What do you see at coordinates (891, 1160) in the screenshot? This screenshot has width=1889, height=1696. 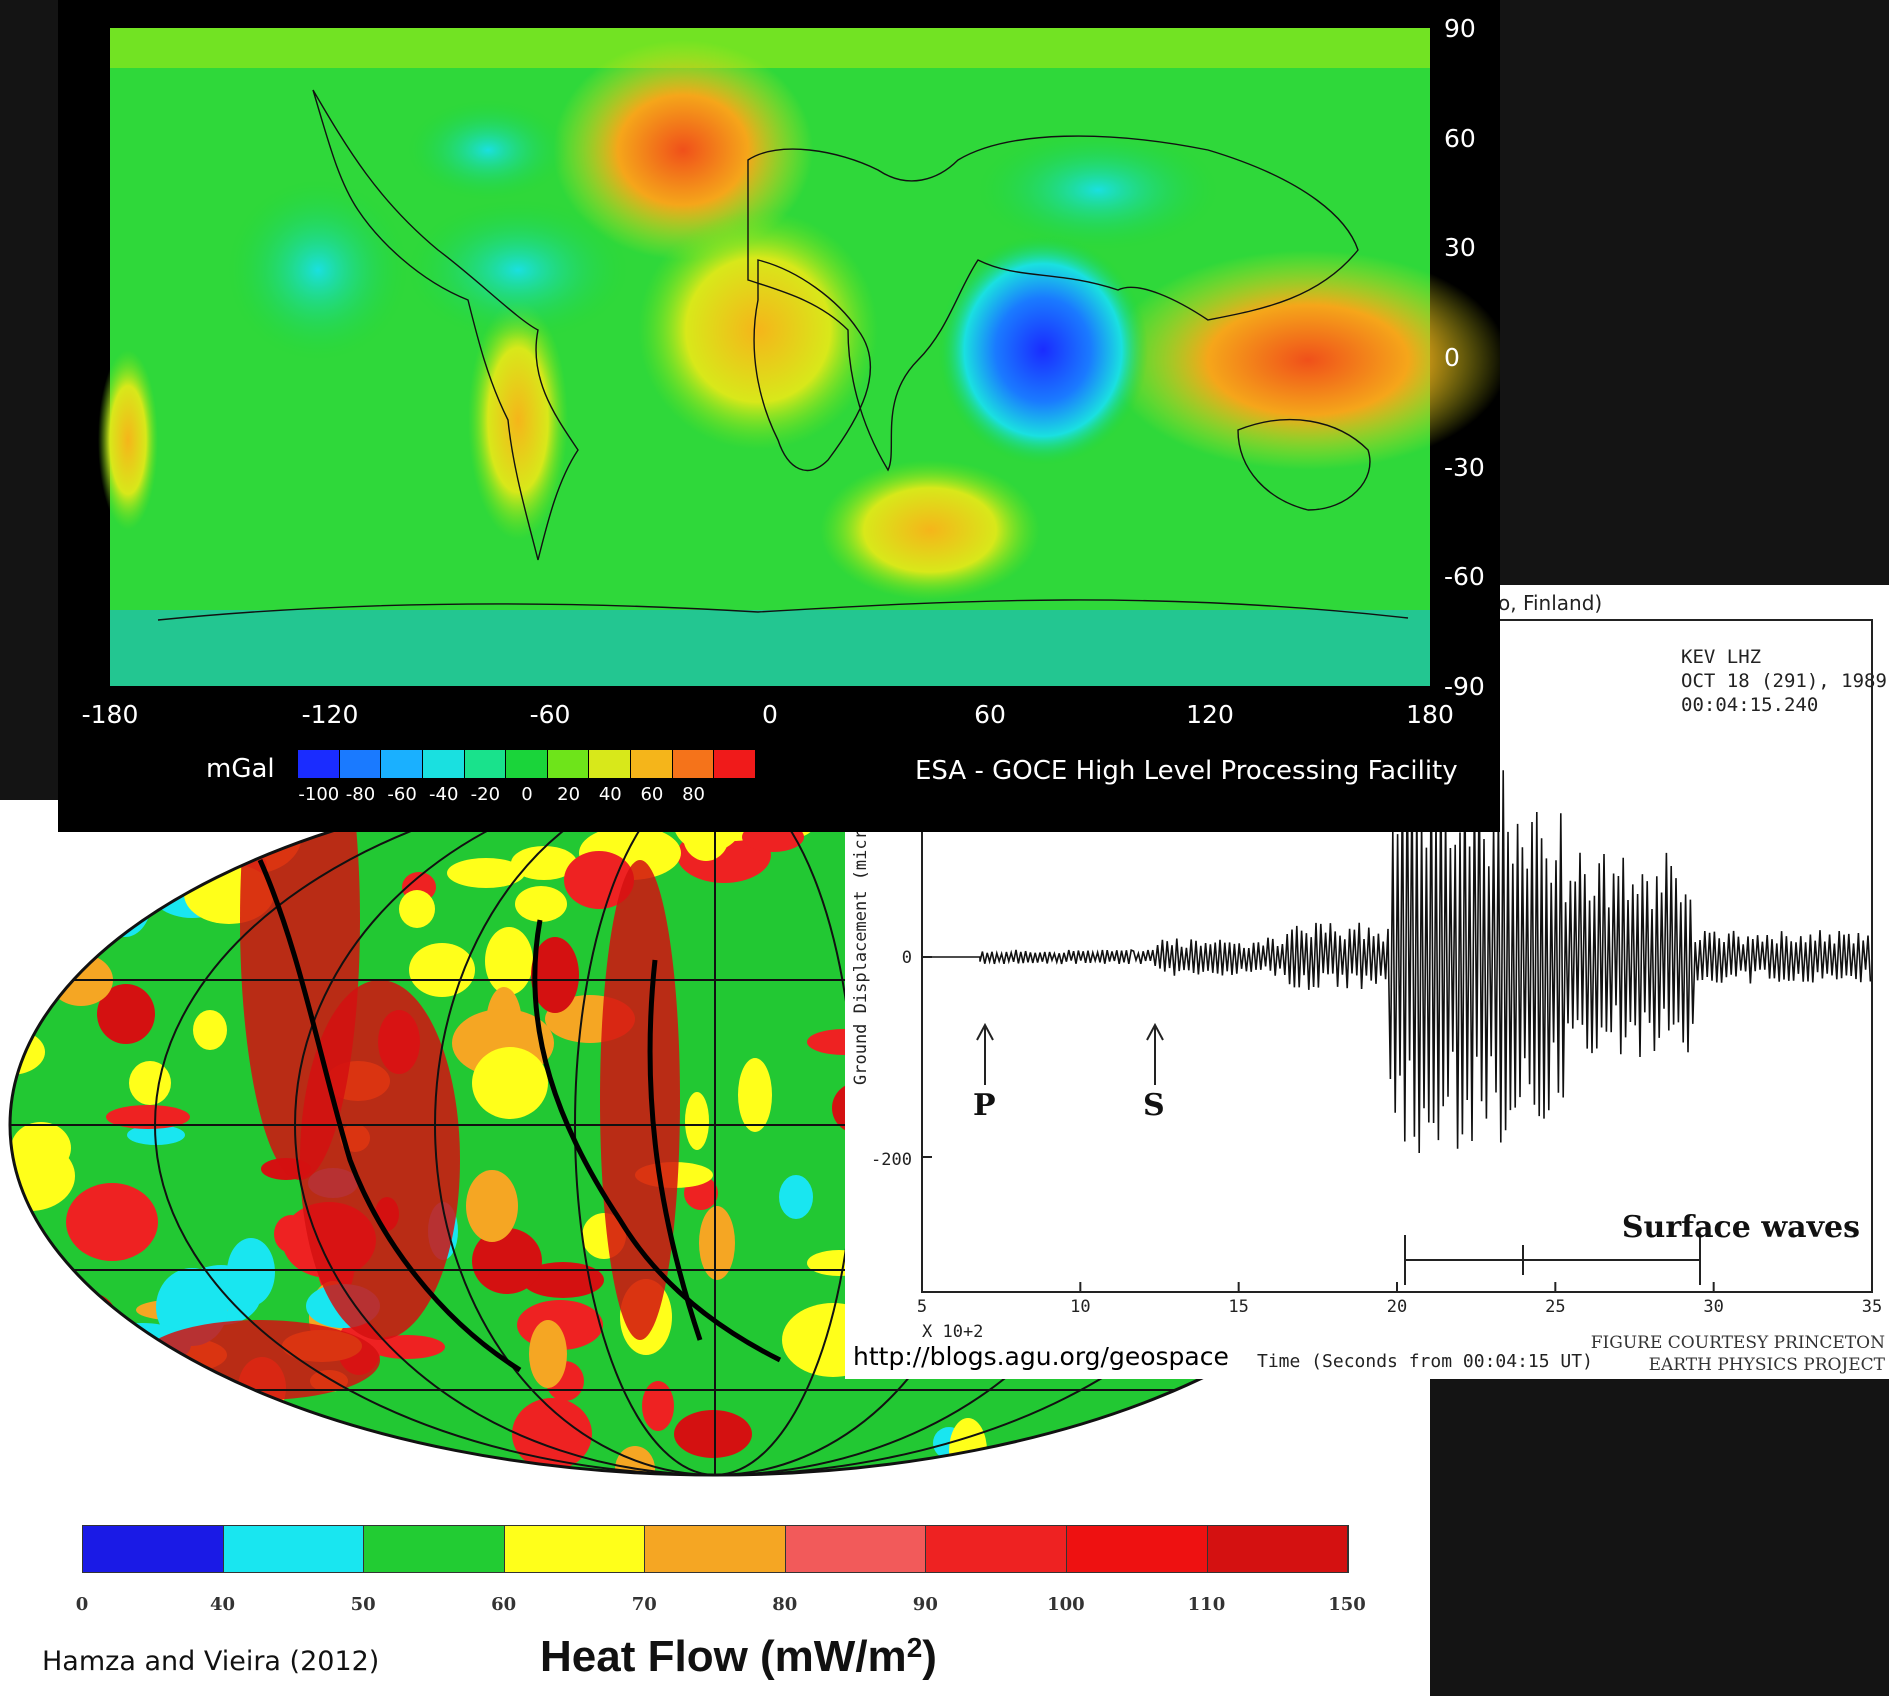 I see `seismo-y-tick-200: -200` at bounding box center [891, 1160].